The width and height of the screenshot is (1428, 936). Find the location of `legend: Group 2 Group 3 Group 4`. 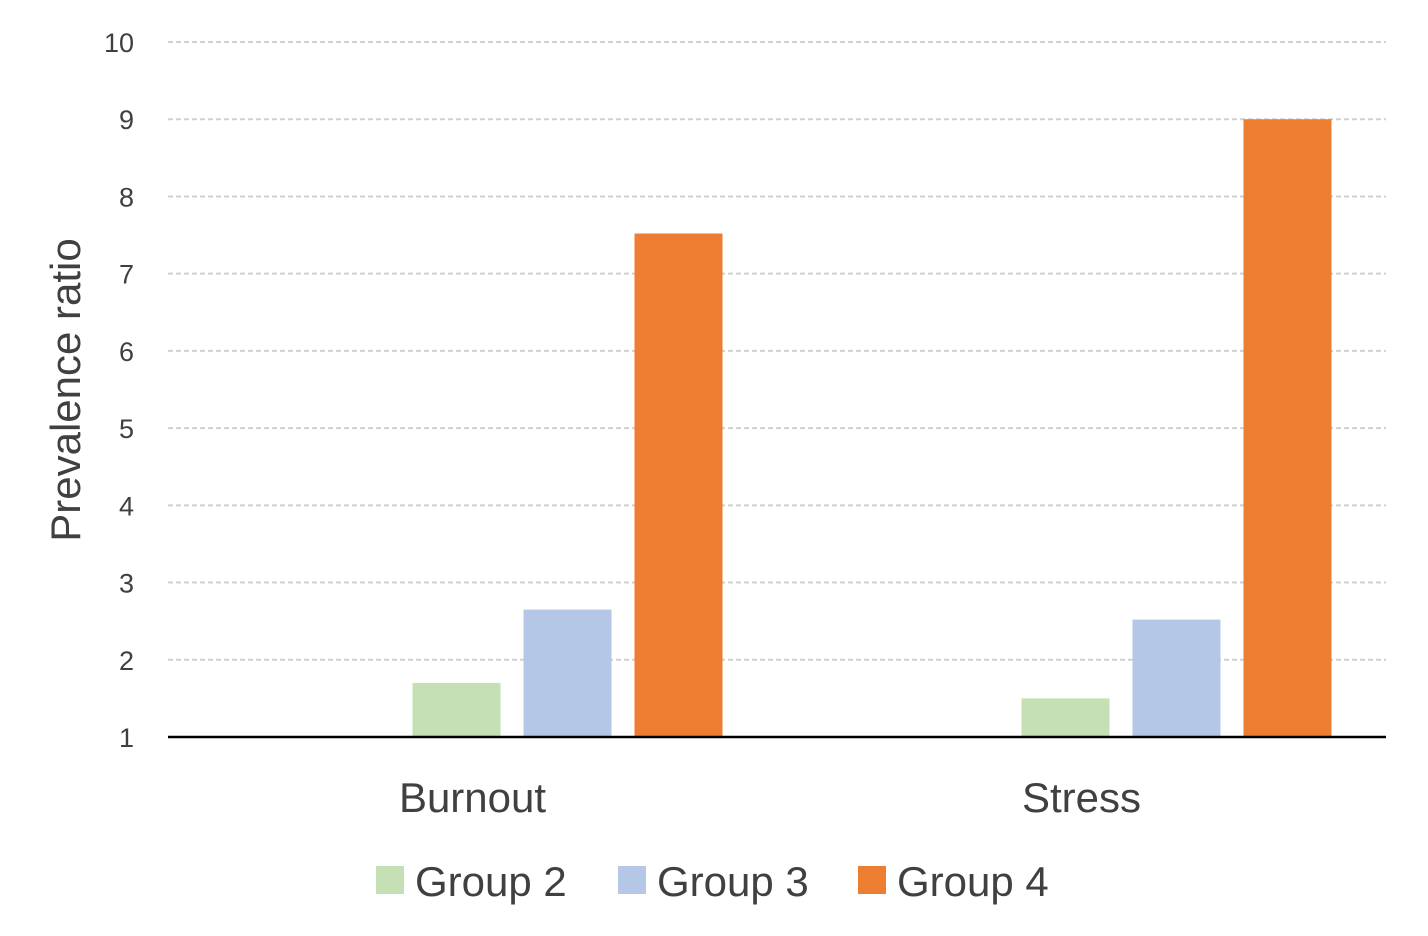

legend: Group 2 Group 3 Group 4 is located at coordinates (712, 881).